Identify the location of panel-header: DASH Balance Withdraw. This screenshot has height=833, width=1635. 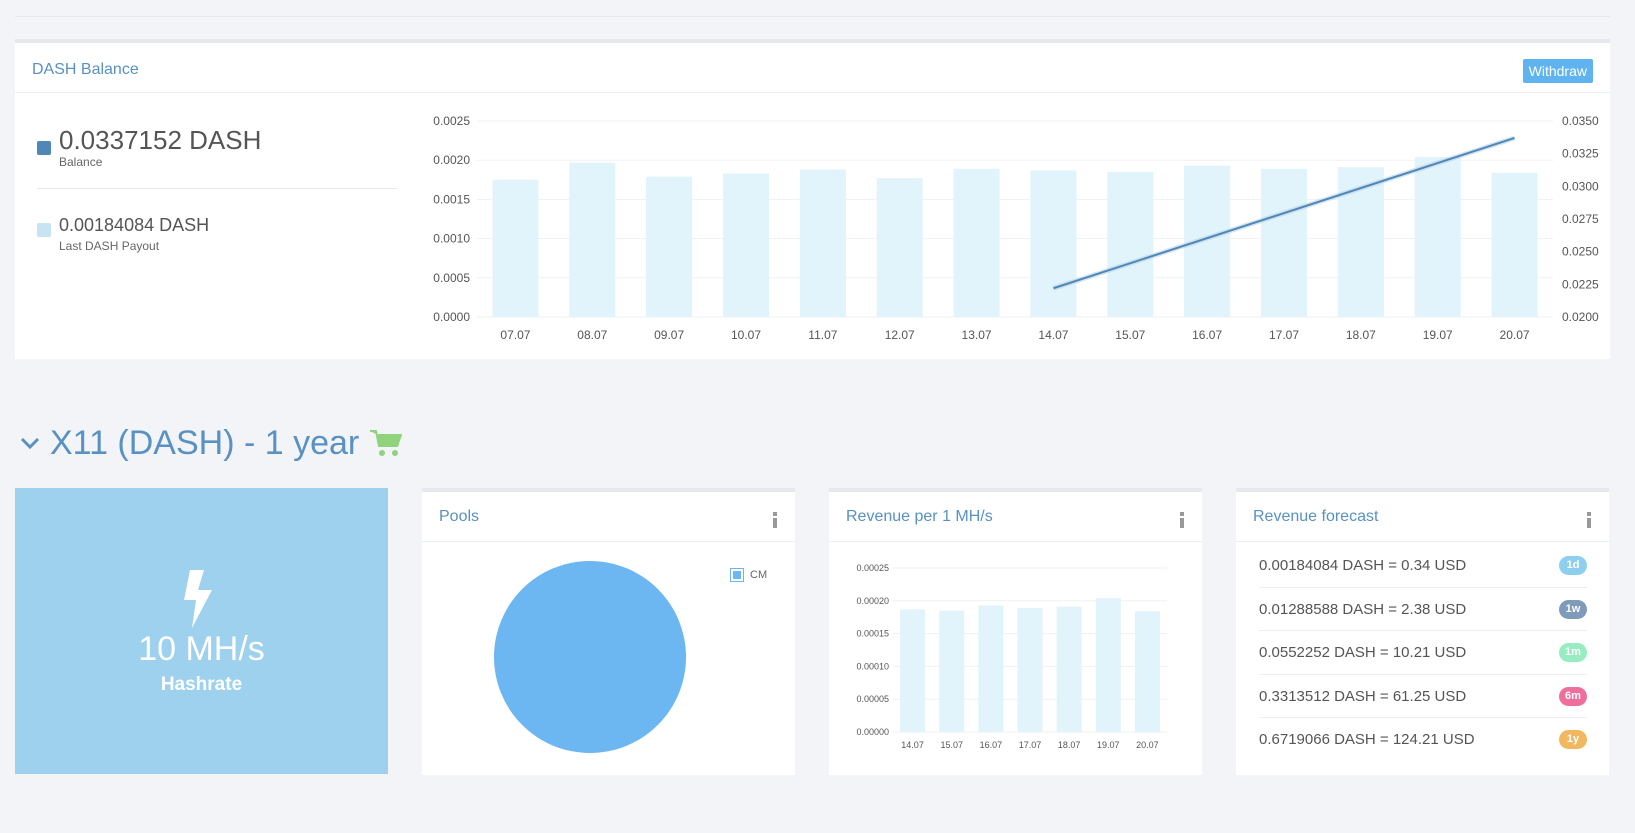
(812, 68).